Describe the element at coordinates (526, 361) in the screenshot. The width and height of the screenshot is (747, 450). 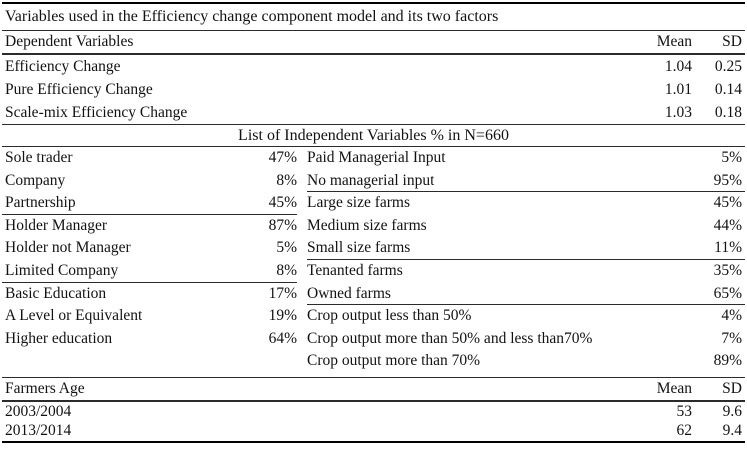
I see `right-cell: Crop output more than 70% 89%` at that location.